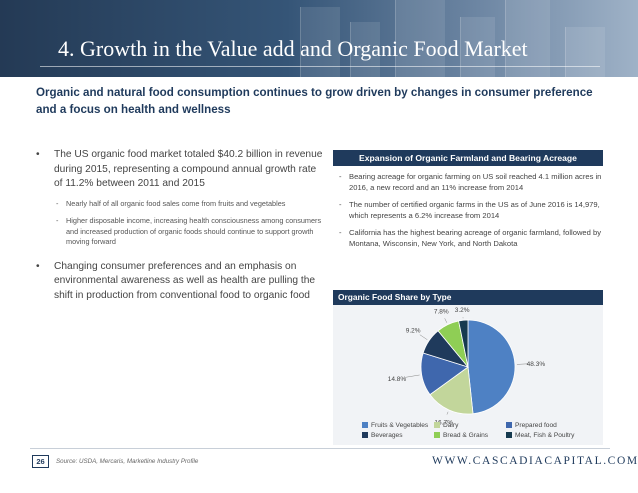 This screenshot has height=493, width=638. I want to click on legend-label: Fruits & Vegetables, so click(400, 425).